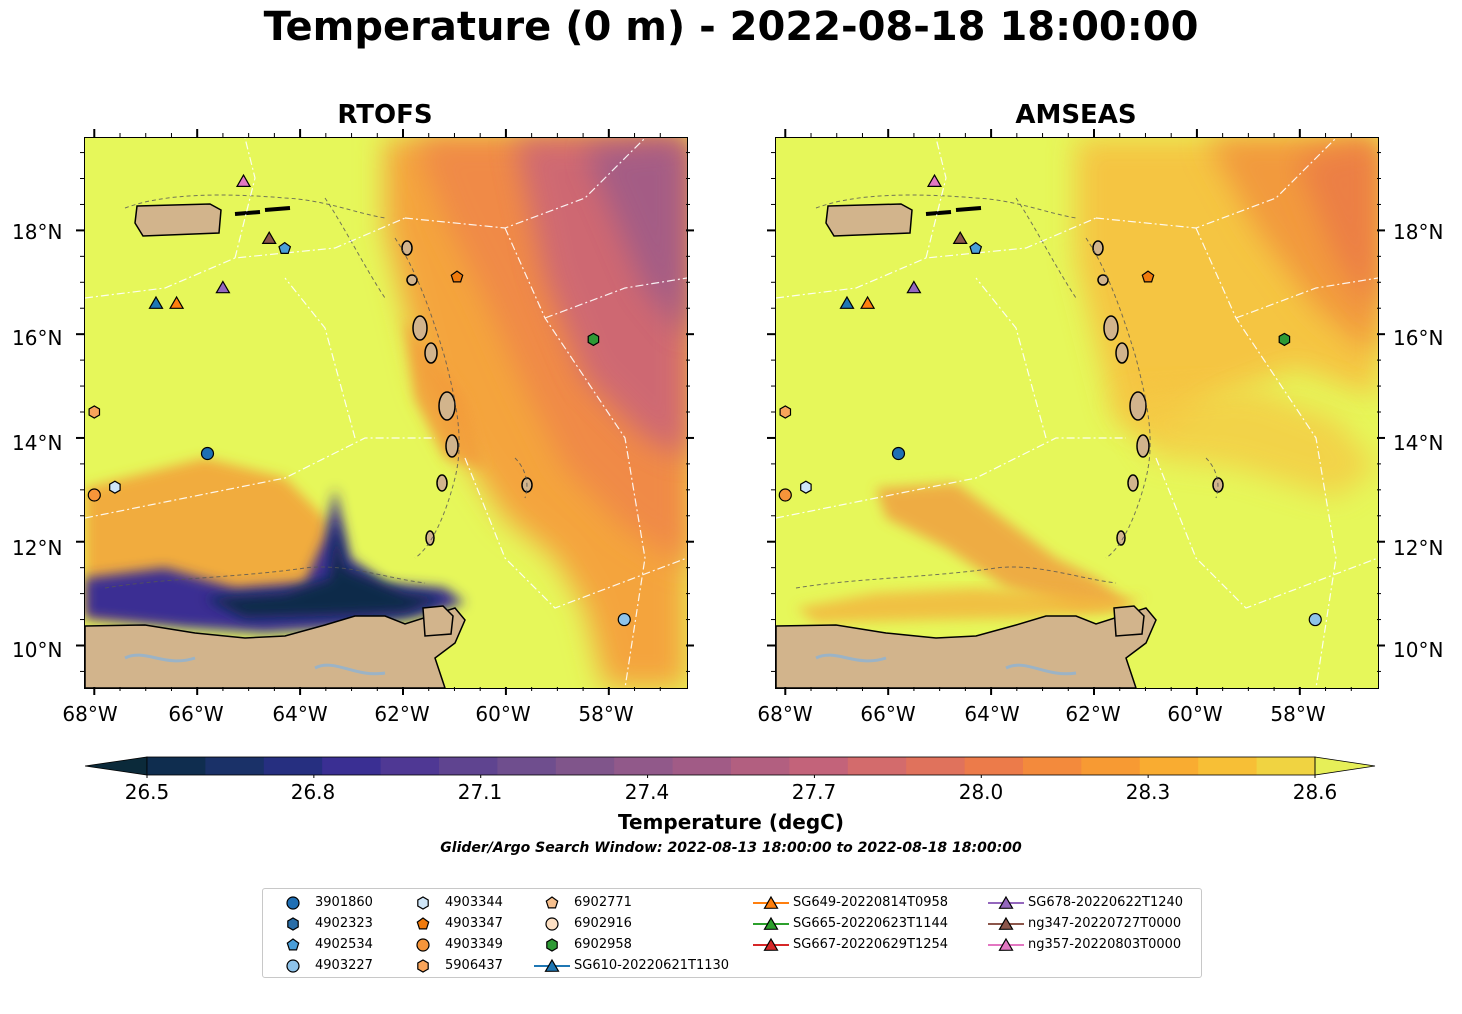 The width and height of the screenshot is (1462, 1014). Describe the element at coordinates (474, 902) in the screenshot. I see `legend-label: 4903344` at that location.